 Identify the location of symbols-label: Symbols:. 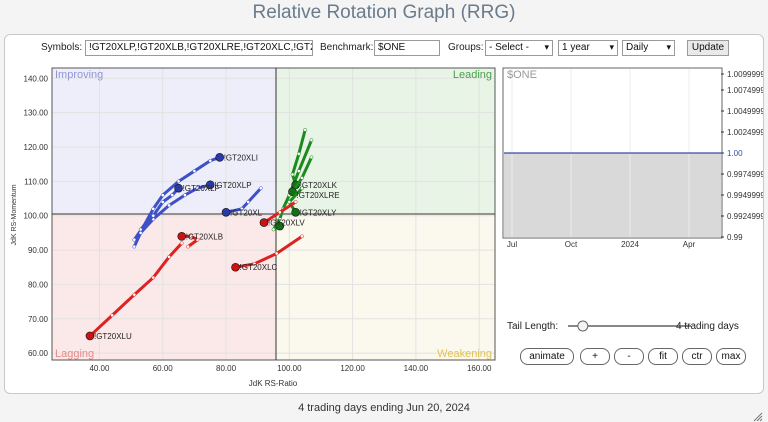
(62, 47).